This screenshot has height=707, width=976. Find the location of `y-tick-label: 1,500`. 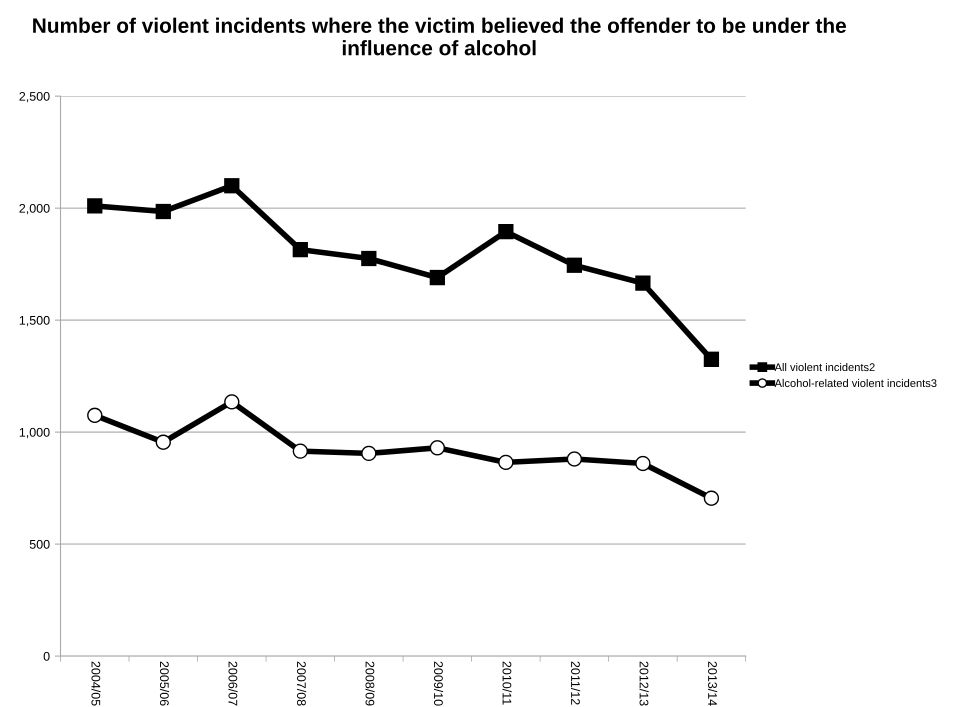

y-tick-label: 1,500 is located at coordinates (35, 321).